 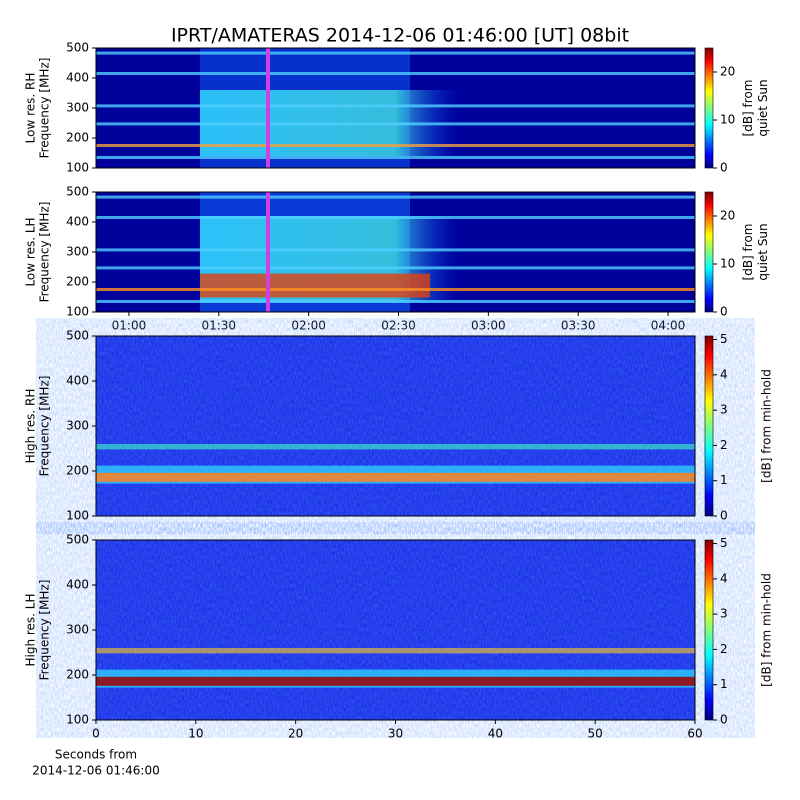 I want to click on x-tick-label: 60, so click(x=694, y=734).